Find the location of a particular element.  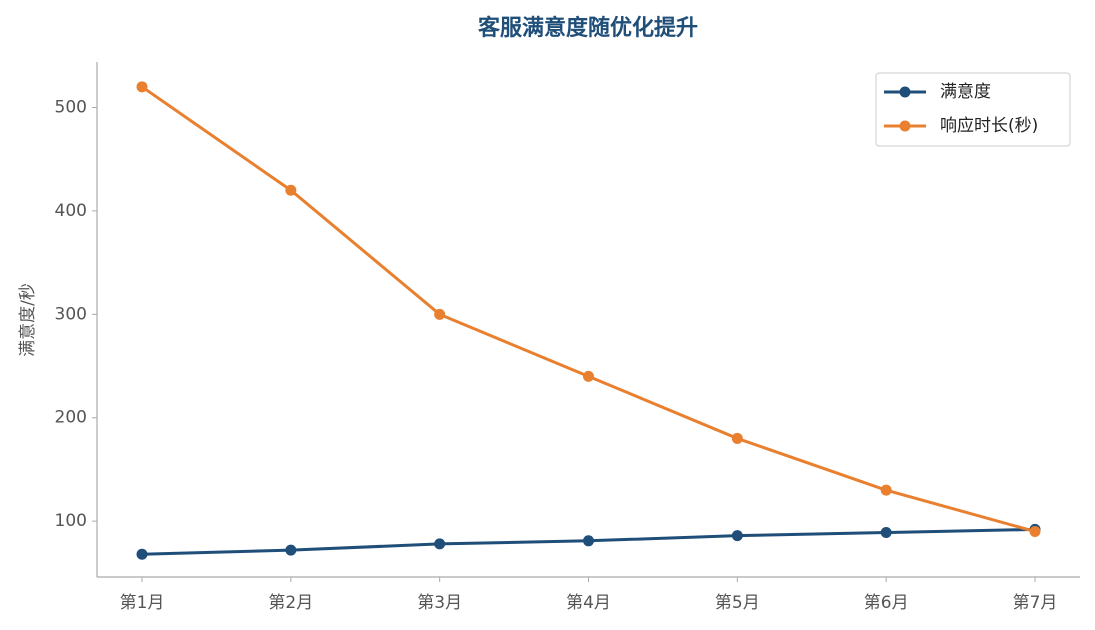

y-axis-label: 满意度/秒 is located at coordinates (28, 320).